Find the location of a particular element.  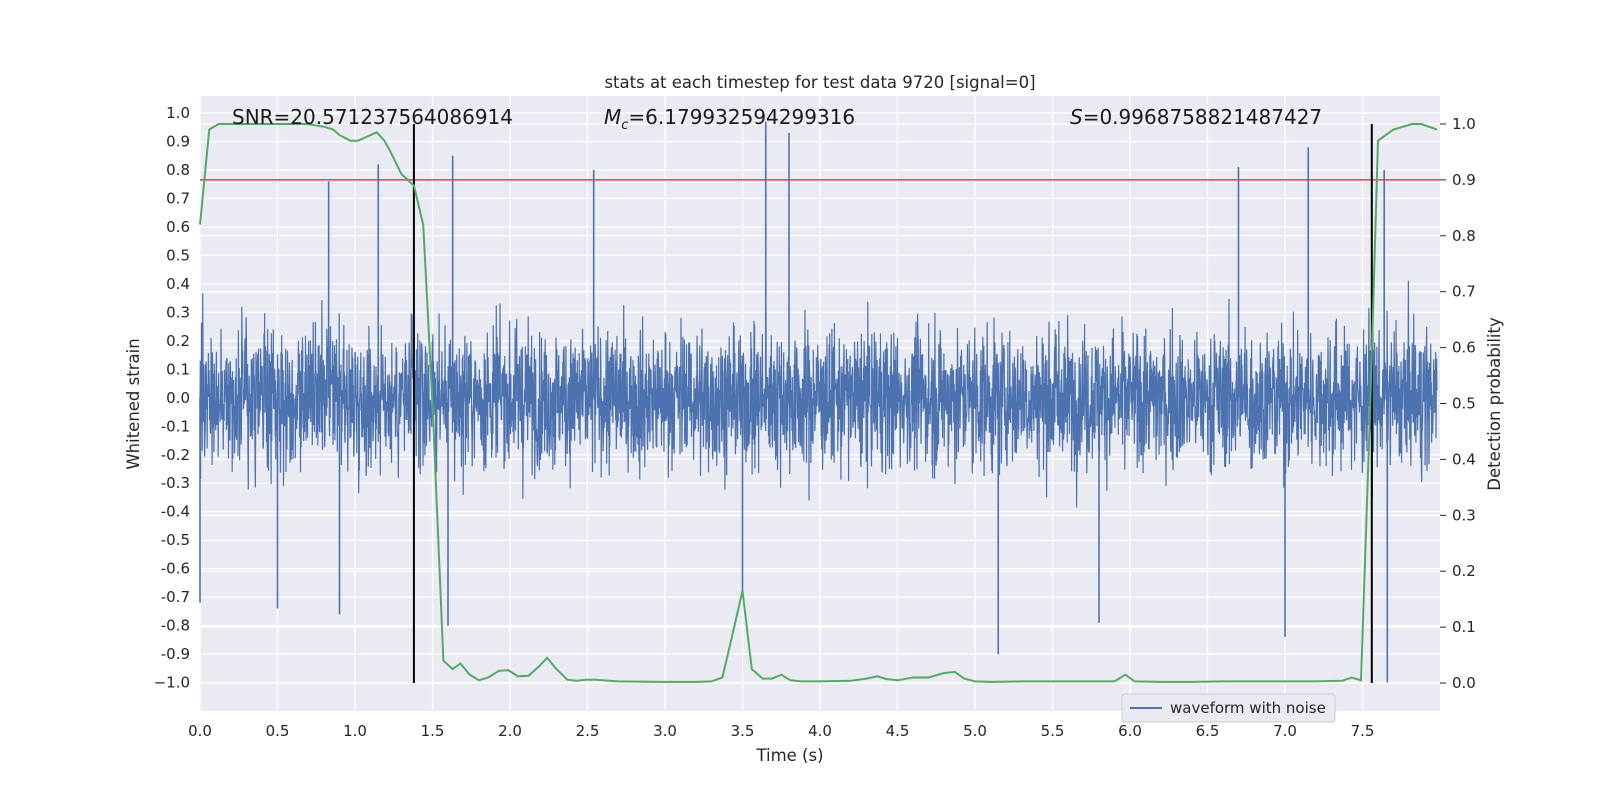

legend-box is located at coordinates (1228, 708).